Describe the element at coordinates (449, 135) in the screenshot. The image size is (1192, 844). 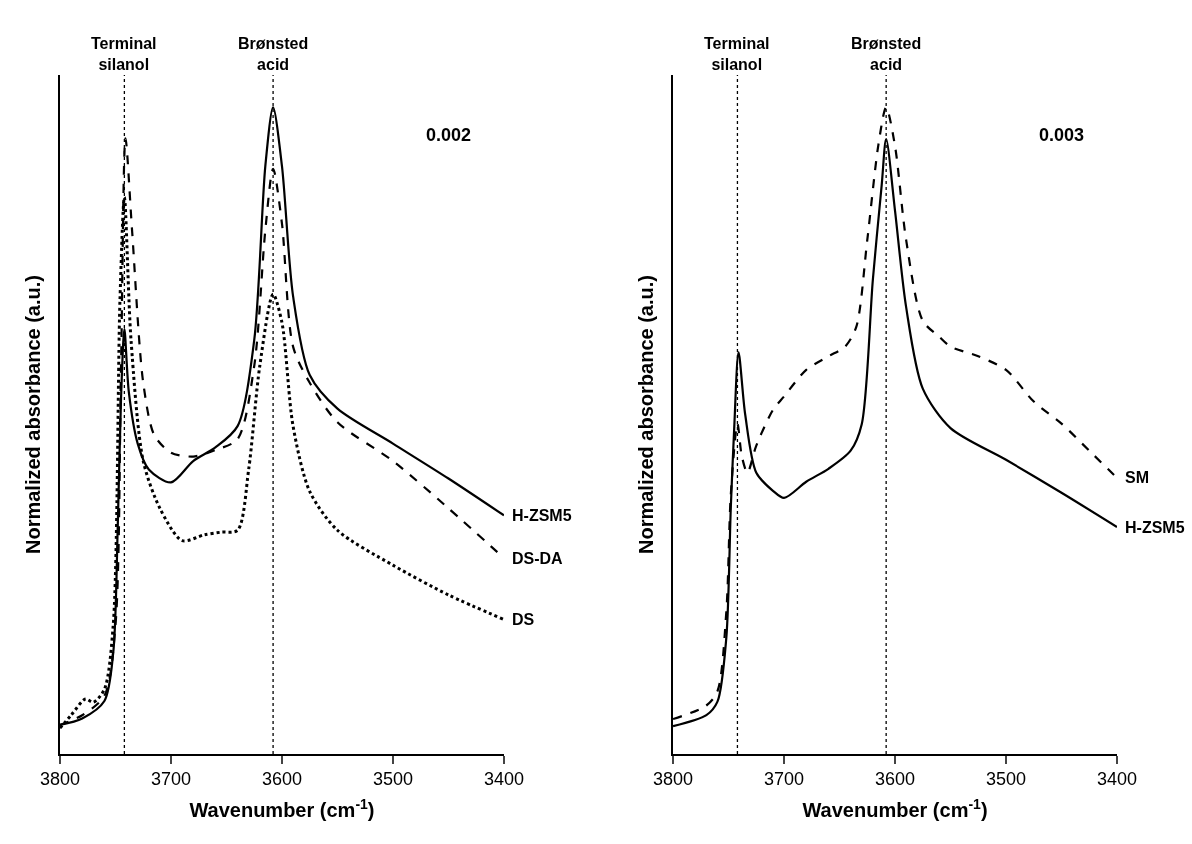
I see `annotation: 0.002` at that location.